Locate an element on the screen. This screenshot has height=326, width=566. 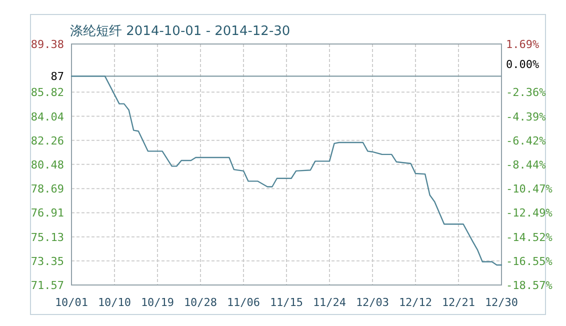
y-tick-label: 73.35 is located at coordinates (47, 261).